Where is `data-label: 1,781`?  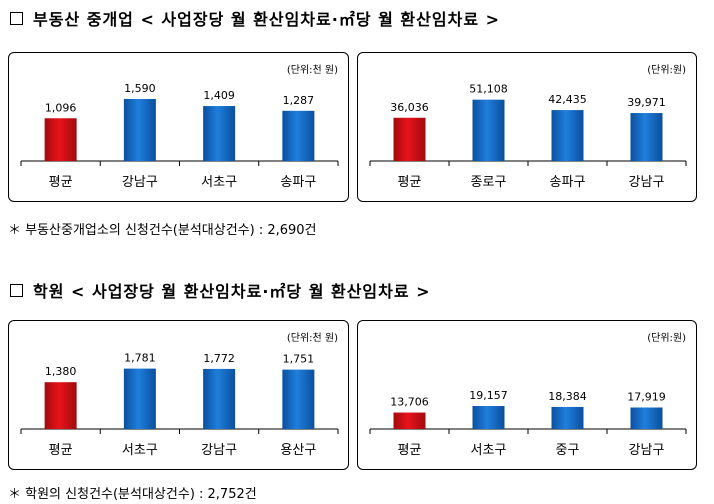 data-label: 1,781 is located at coordinates (140, 358).